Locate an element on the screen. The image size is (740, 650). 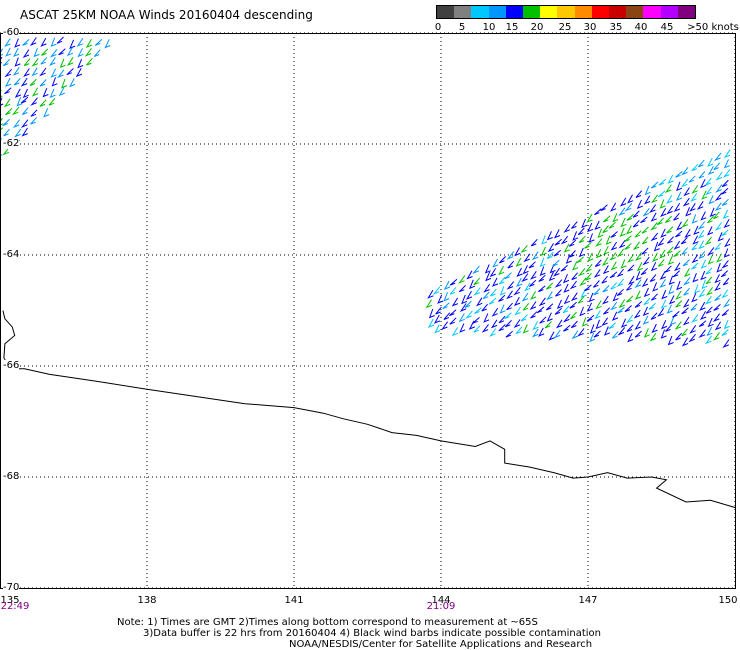
colorbar-label: >50 knots is located at coordinates (713, 27).